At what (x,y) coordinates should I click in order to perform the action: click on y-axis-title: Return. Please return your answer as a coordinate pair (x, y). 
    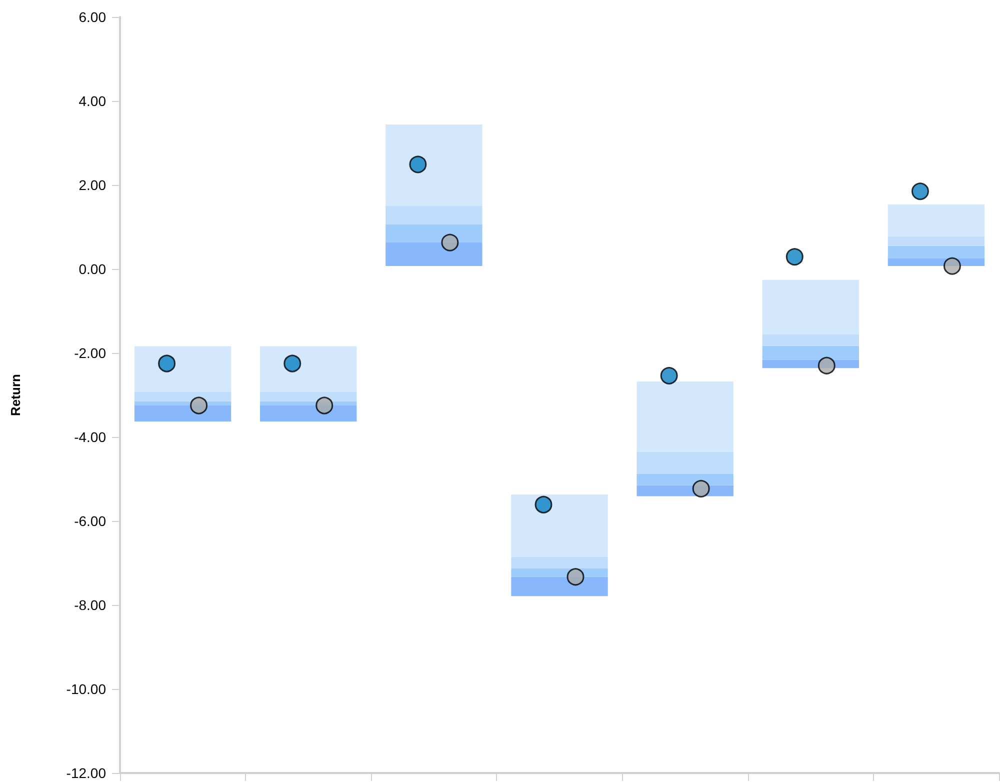
    Looking at the image, I should click on (15, 395).